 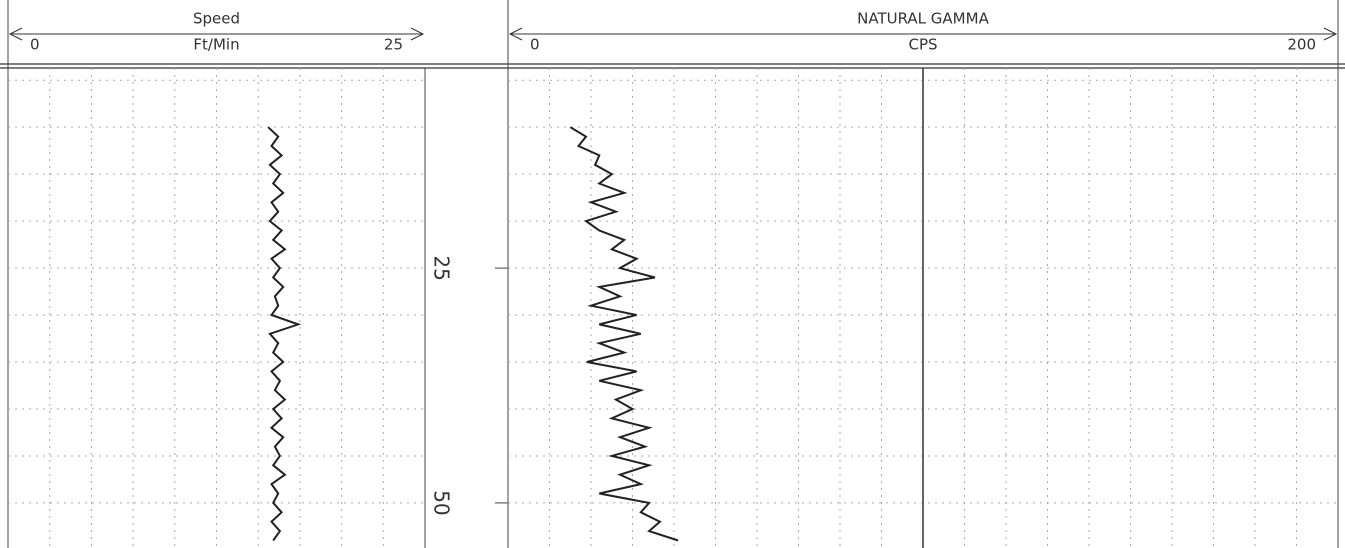 I want to click on track-unit: CPS, so click(x=922, y=45).